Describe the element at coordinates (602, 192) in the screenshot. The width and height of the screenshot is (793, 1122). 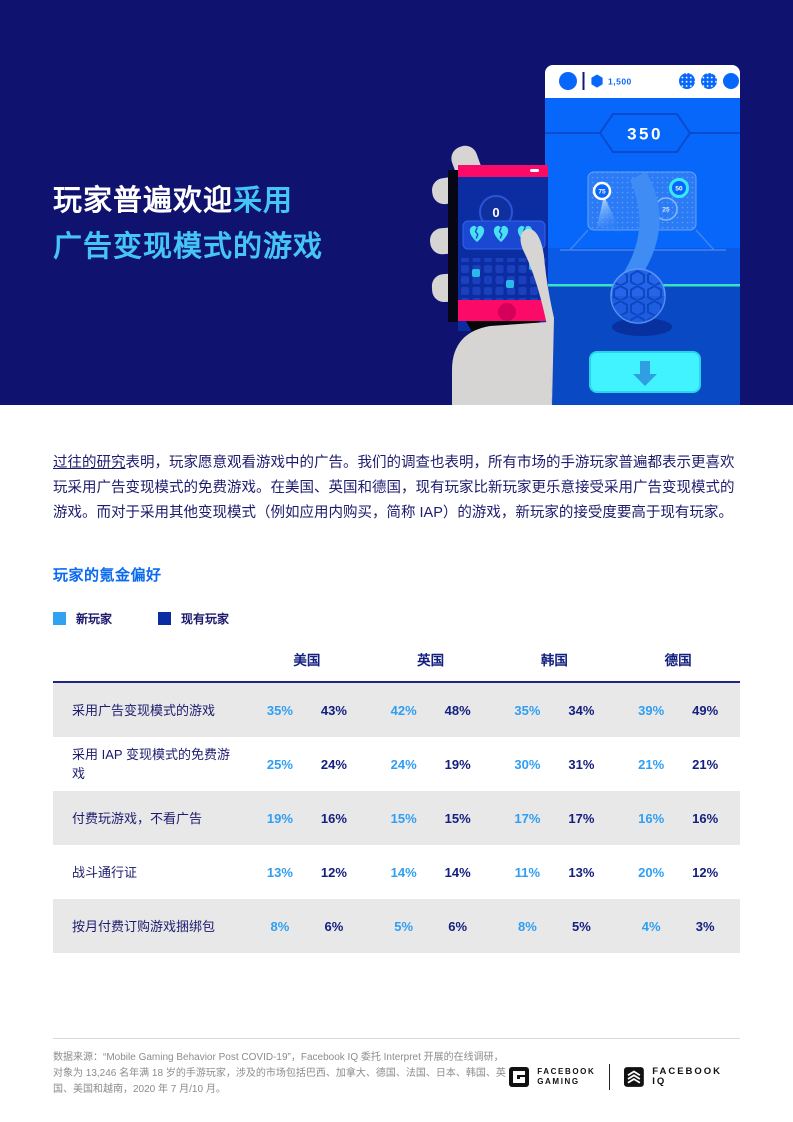
I see `svg-text: 75` at that location.